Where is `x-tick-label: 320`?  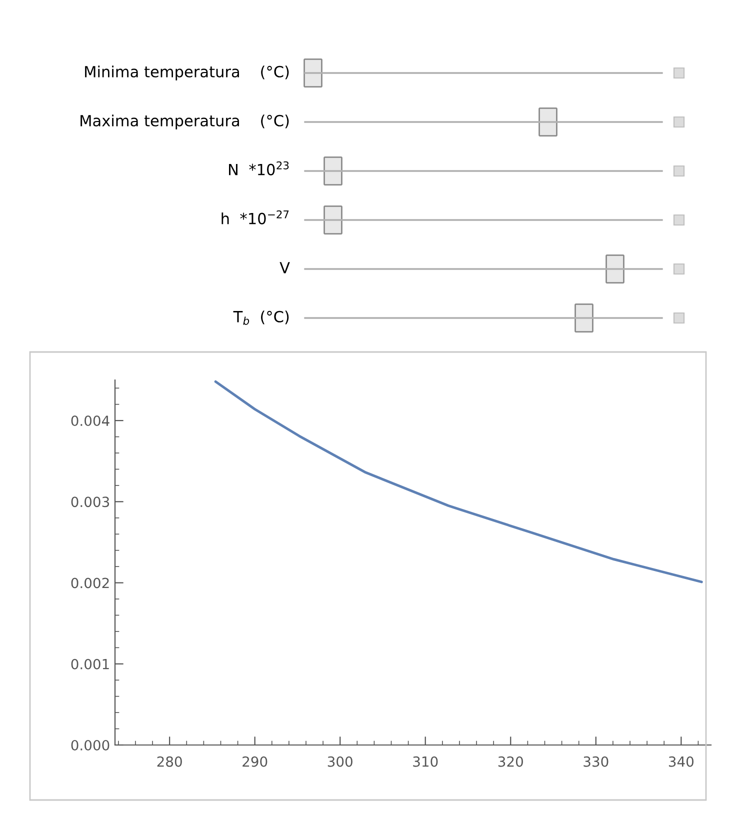 x-tick-label: 320 is located at coordinates (510, 761).